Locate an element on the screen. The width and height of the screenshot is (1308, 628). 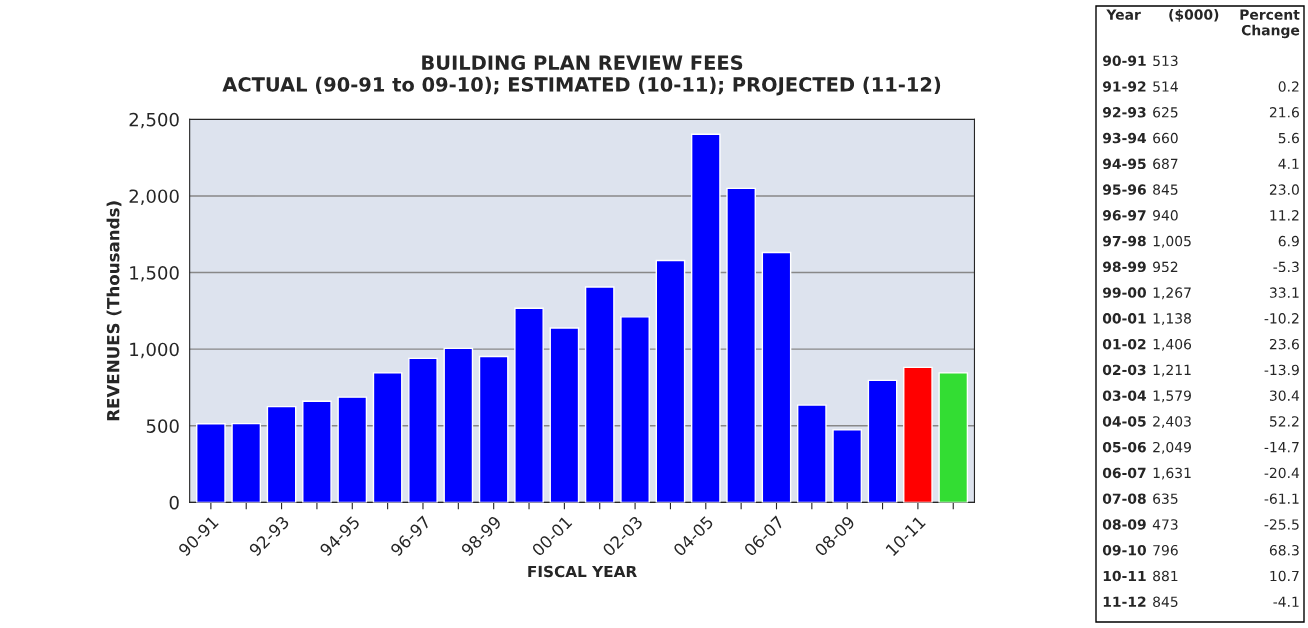
category-label: 94-95 is located at coordinates (1124, 164).